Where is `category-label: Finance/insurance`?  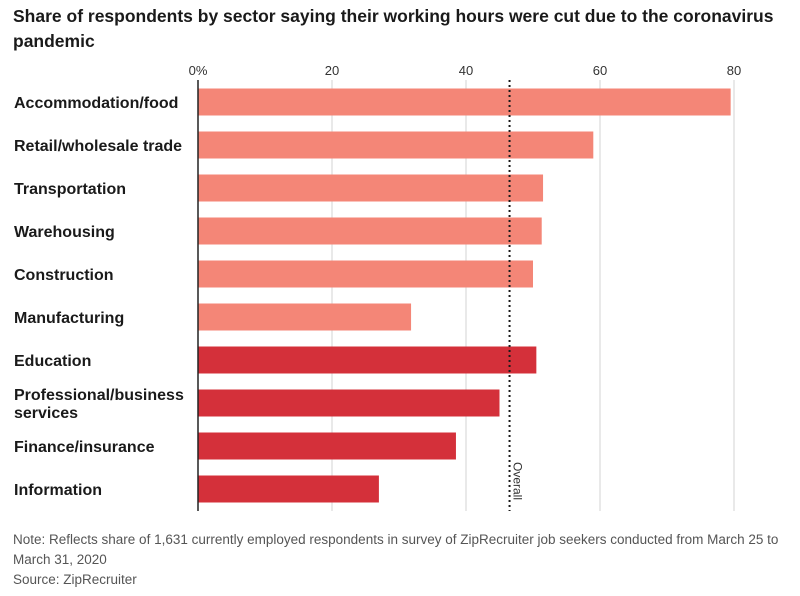 category-label: Finance/insurance is located at coordinates (84, 447).